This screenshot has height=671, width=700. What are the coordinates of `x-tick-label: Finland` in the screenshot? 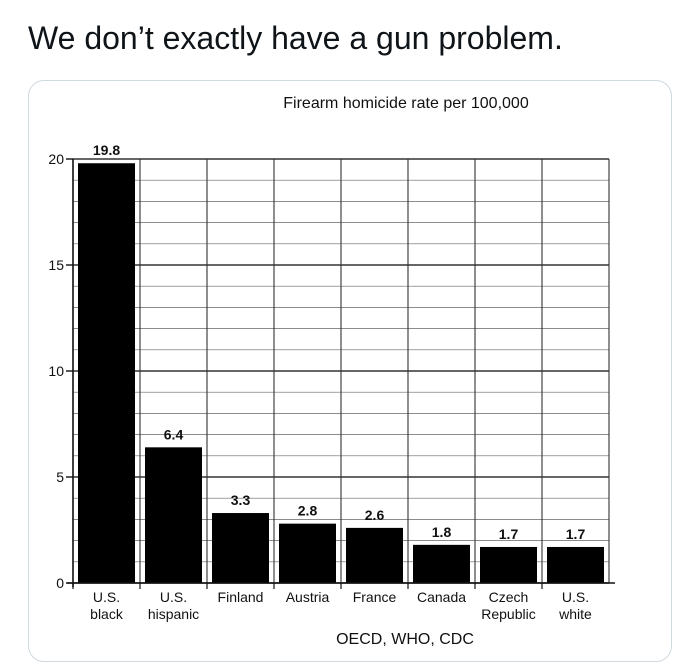 It's located at (241, 597).